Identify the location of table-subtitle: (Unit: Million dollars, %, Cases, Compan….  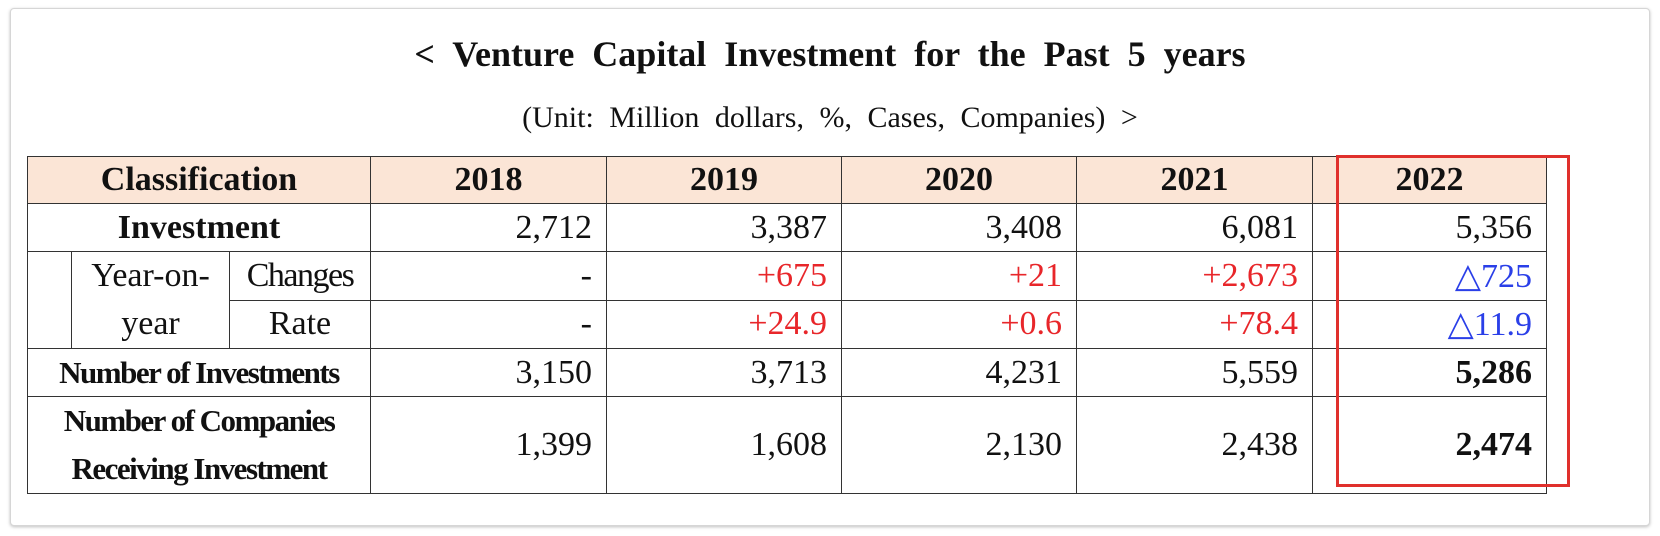
(830, 117).